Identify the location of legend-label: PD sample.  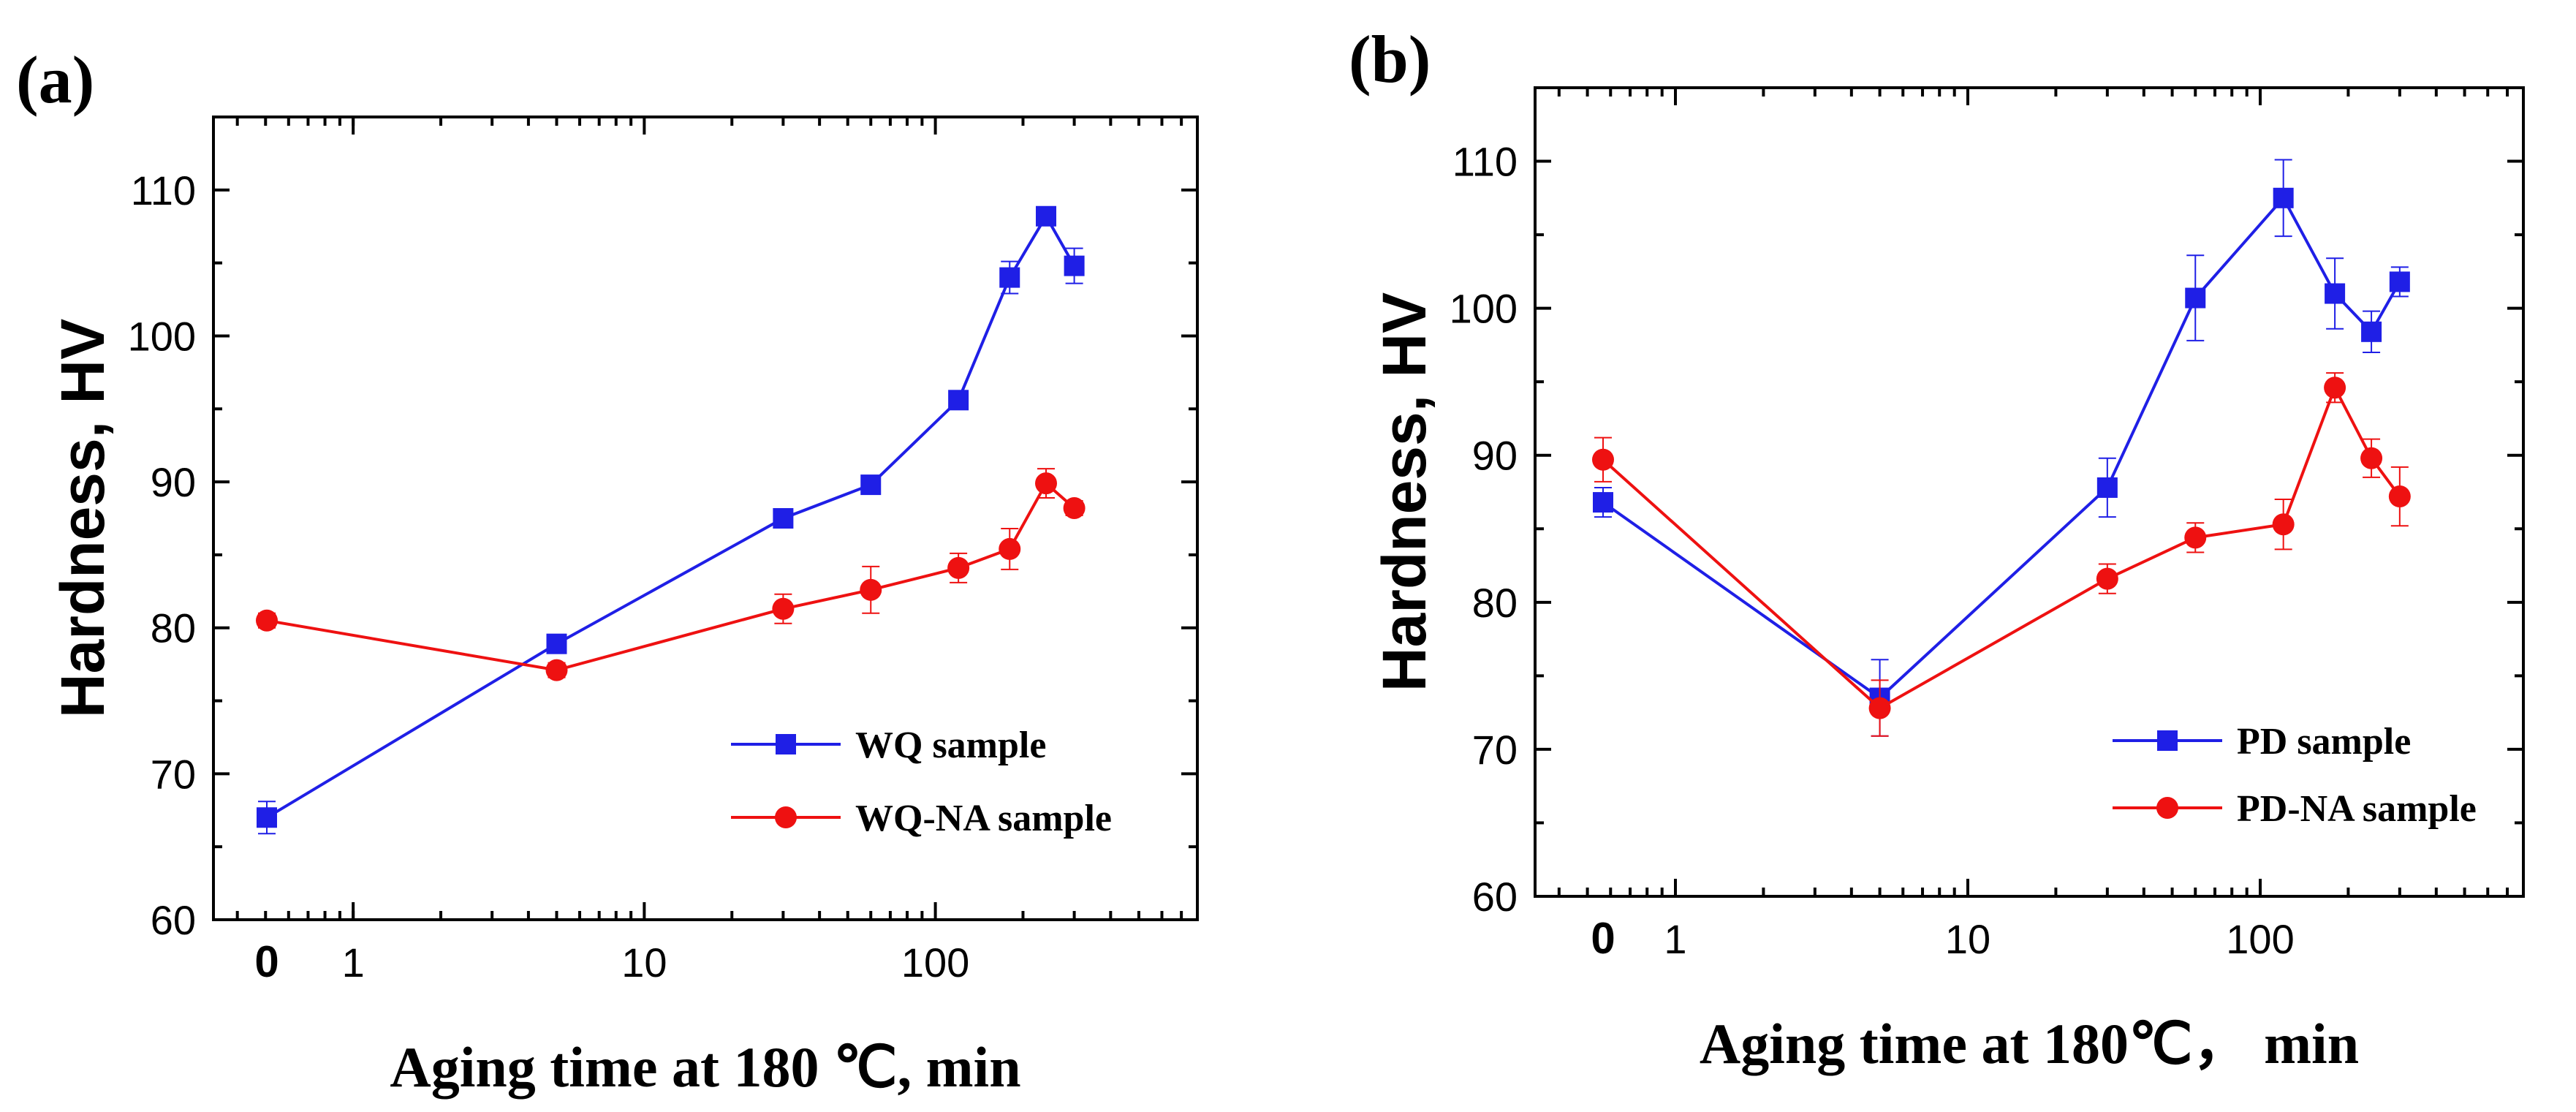
(2324, 742).